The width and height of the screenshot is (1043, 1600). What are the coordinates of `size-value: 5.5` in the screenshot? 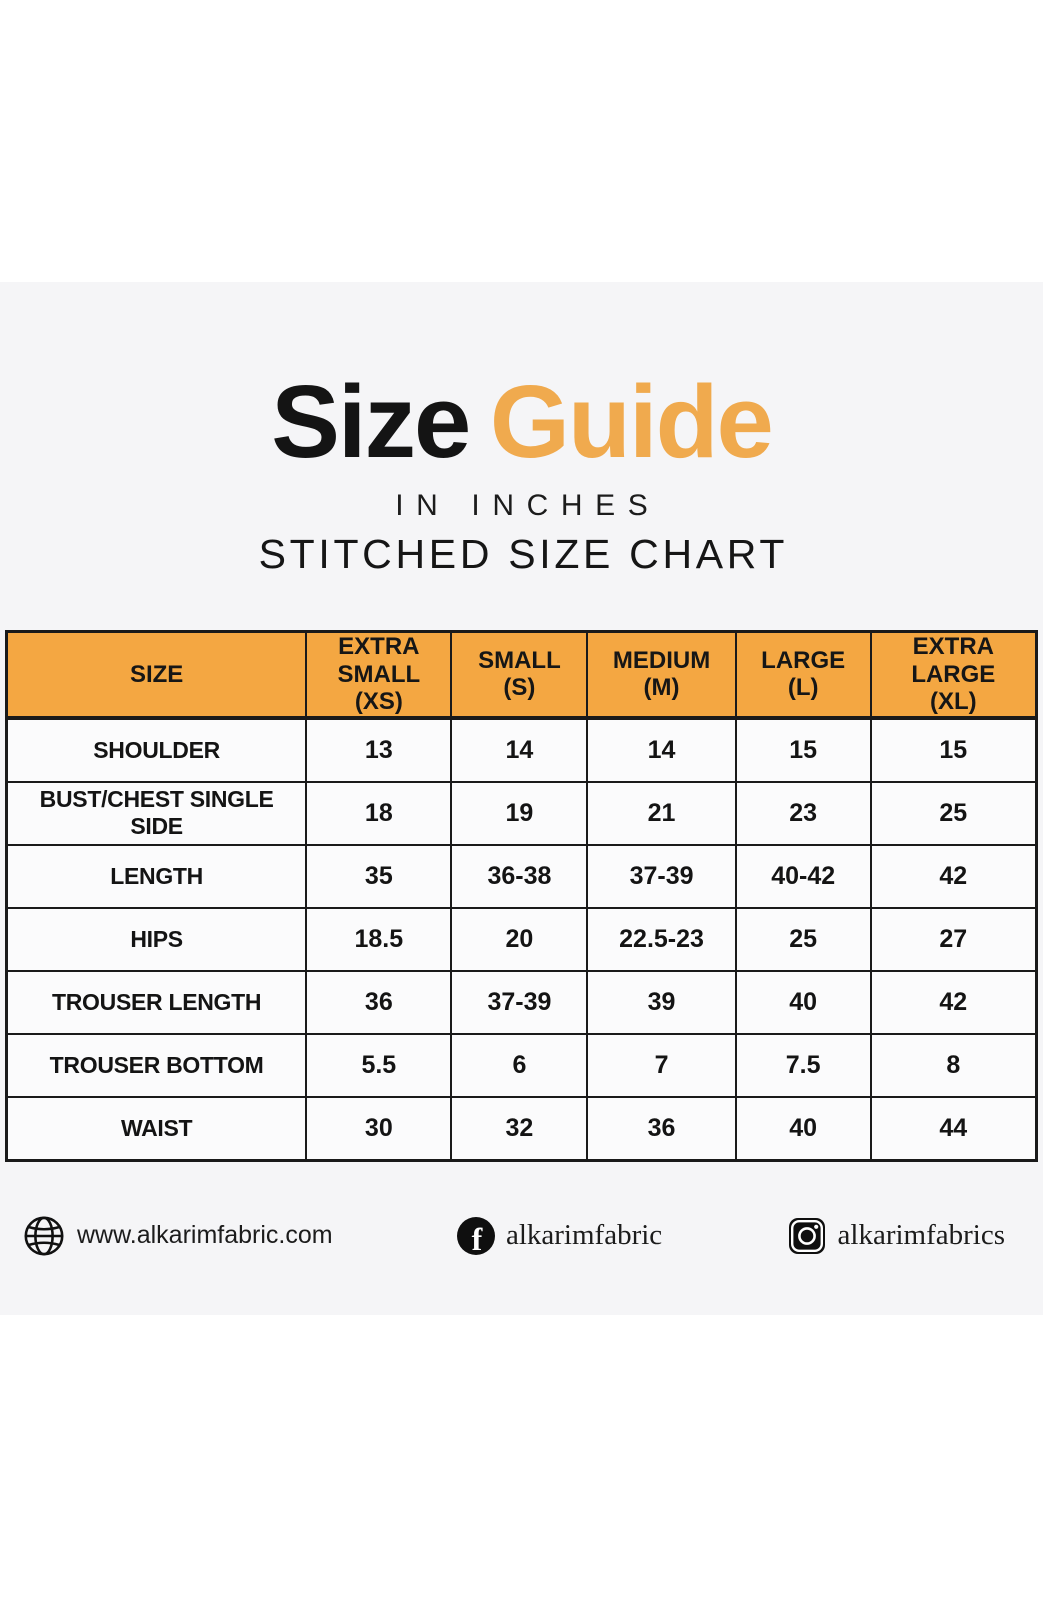 It's located at (379, 1065).